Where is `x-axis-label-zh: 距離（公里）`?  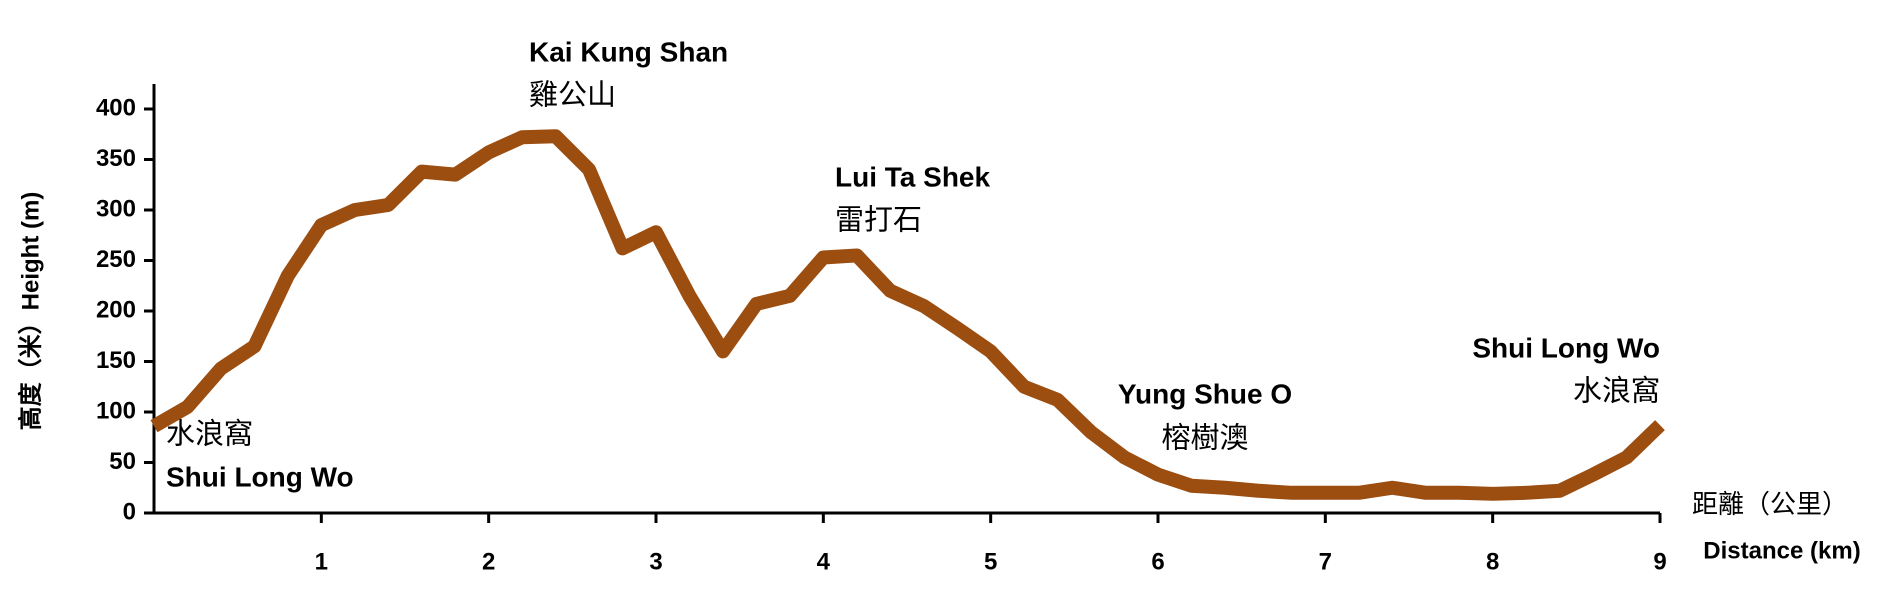
x-axis-label-zh: 距離（公里） is located at coordinates (1770, 504).